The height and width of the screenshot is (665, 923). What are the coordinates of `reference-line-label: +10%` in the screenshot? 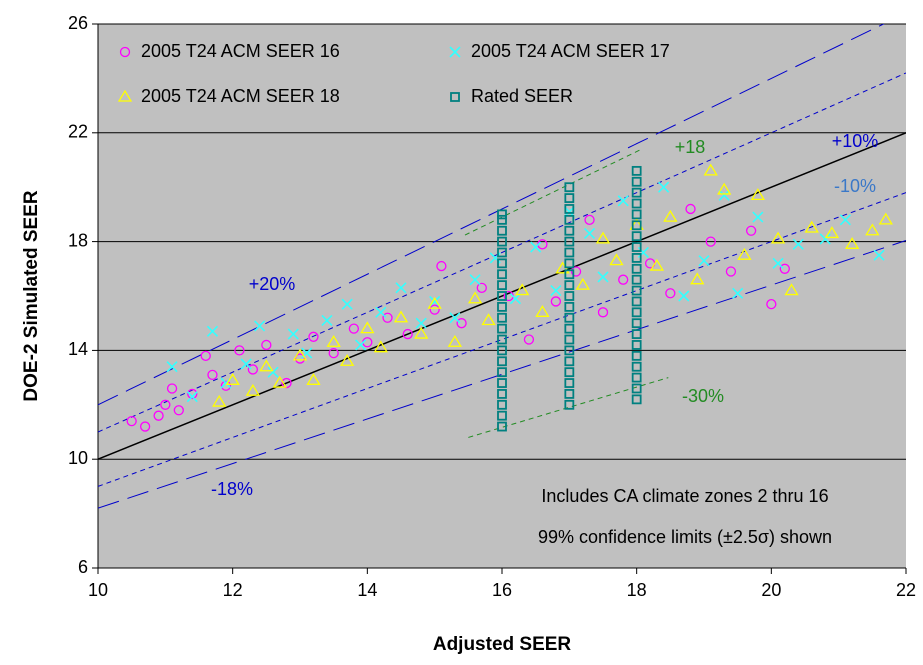 It's located at (855, 141).